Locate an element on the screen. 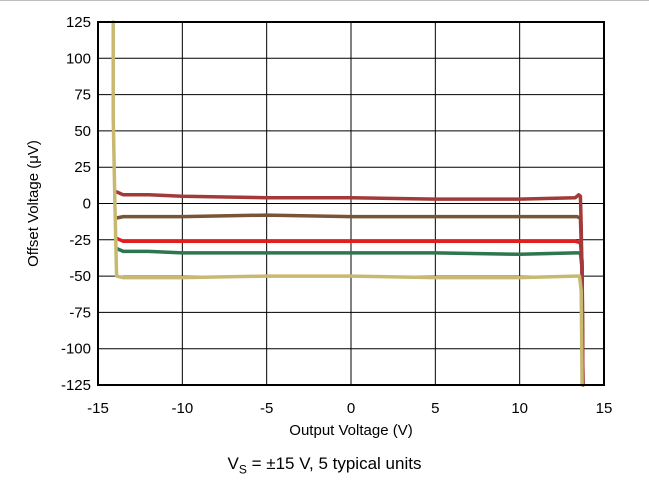  x-axis-label: Output Voltage (V) is located at coordinates (350, 430).